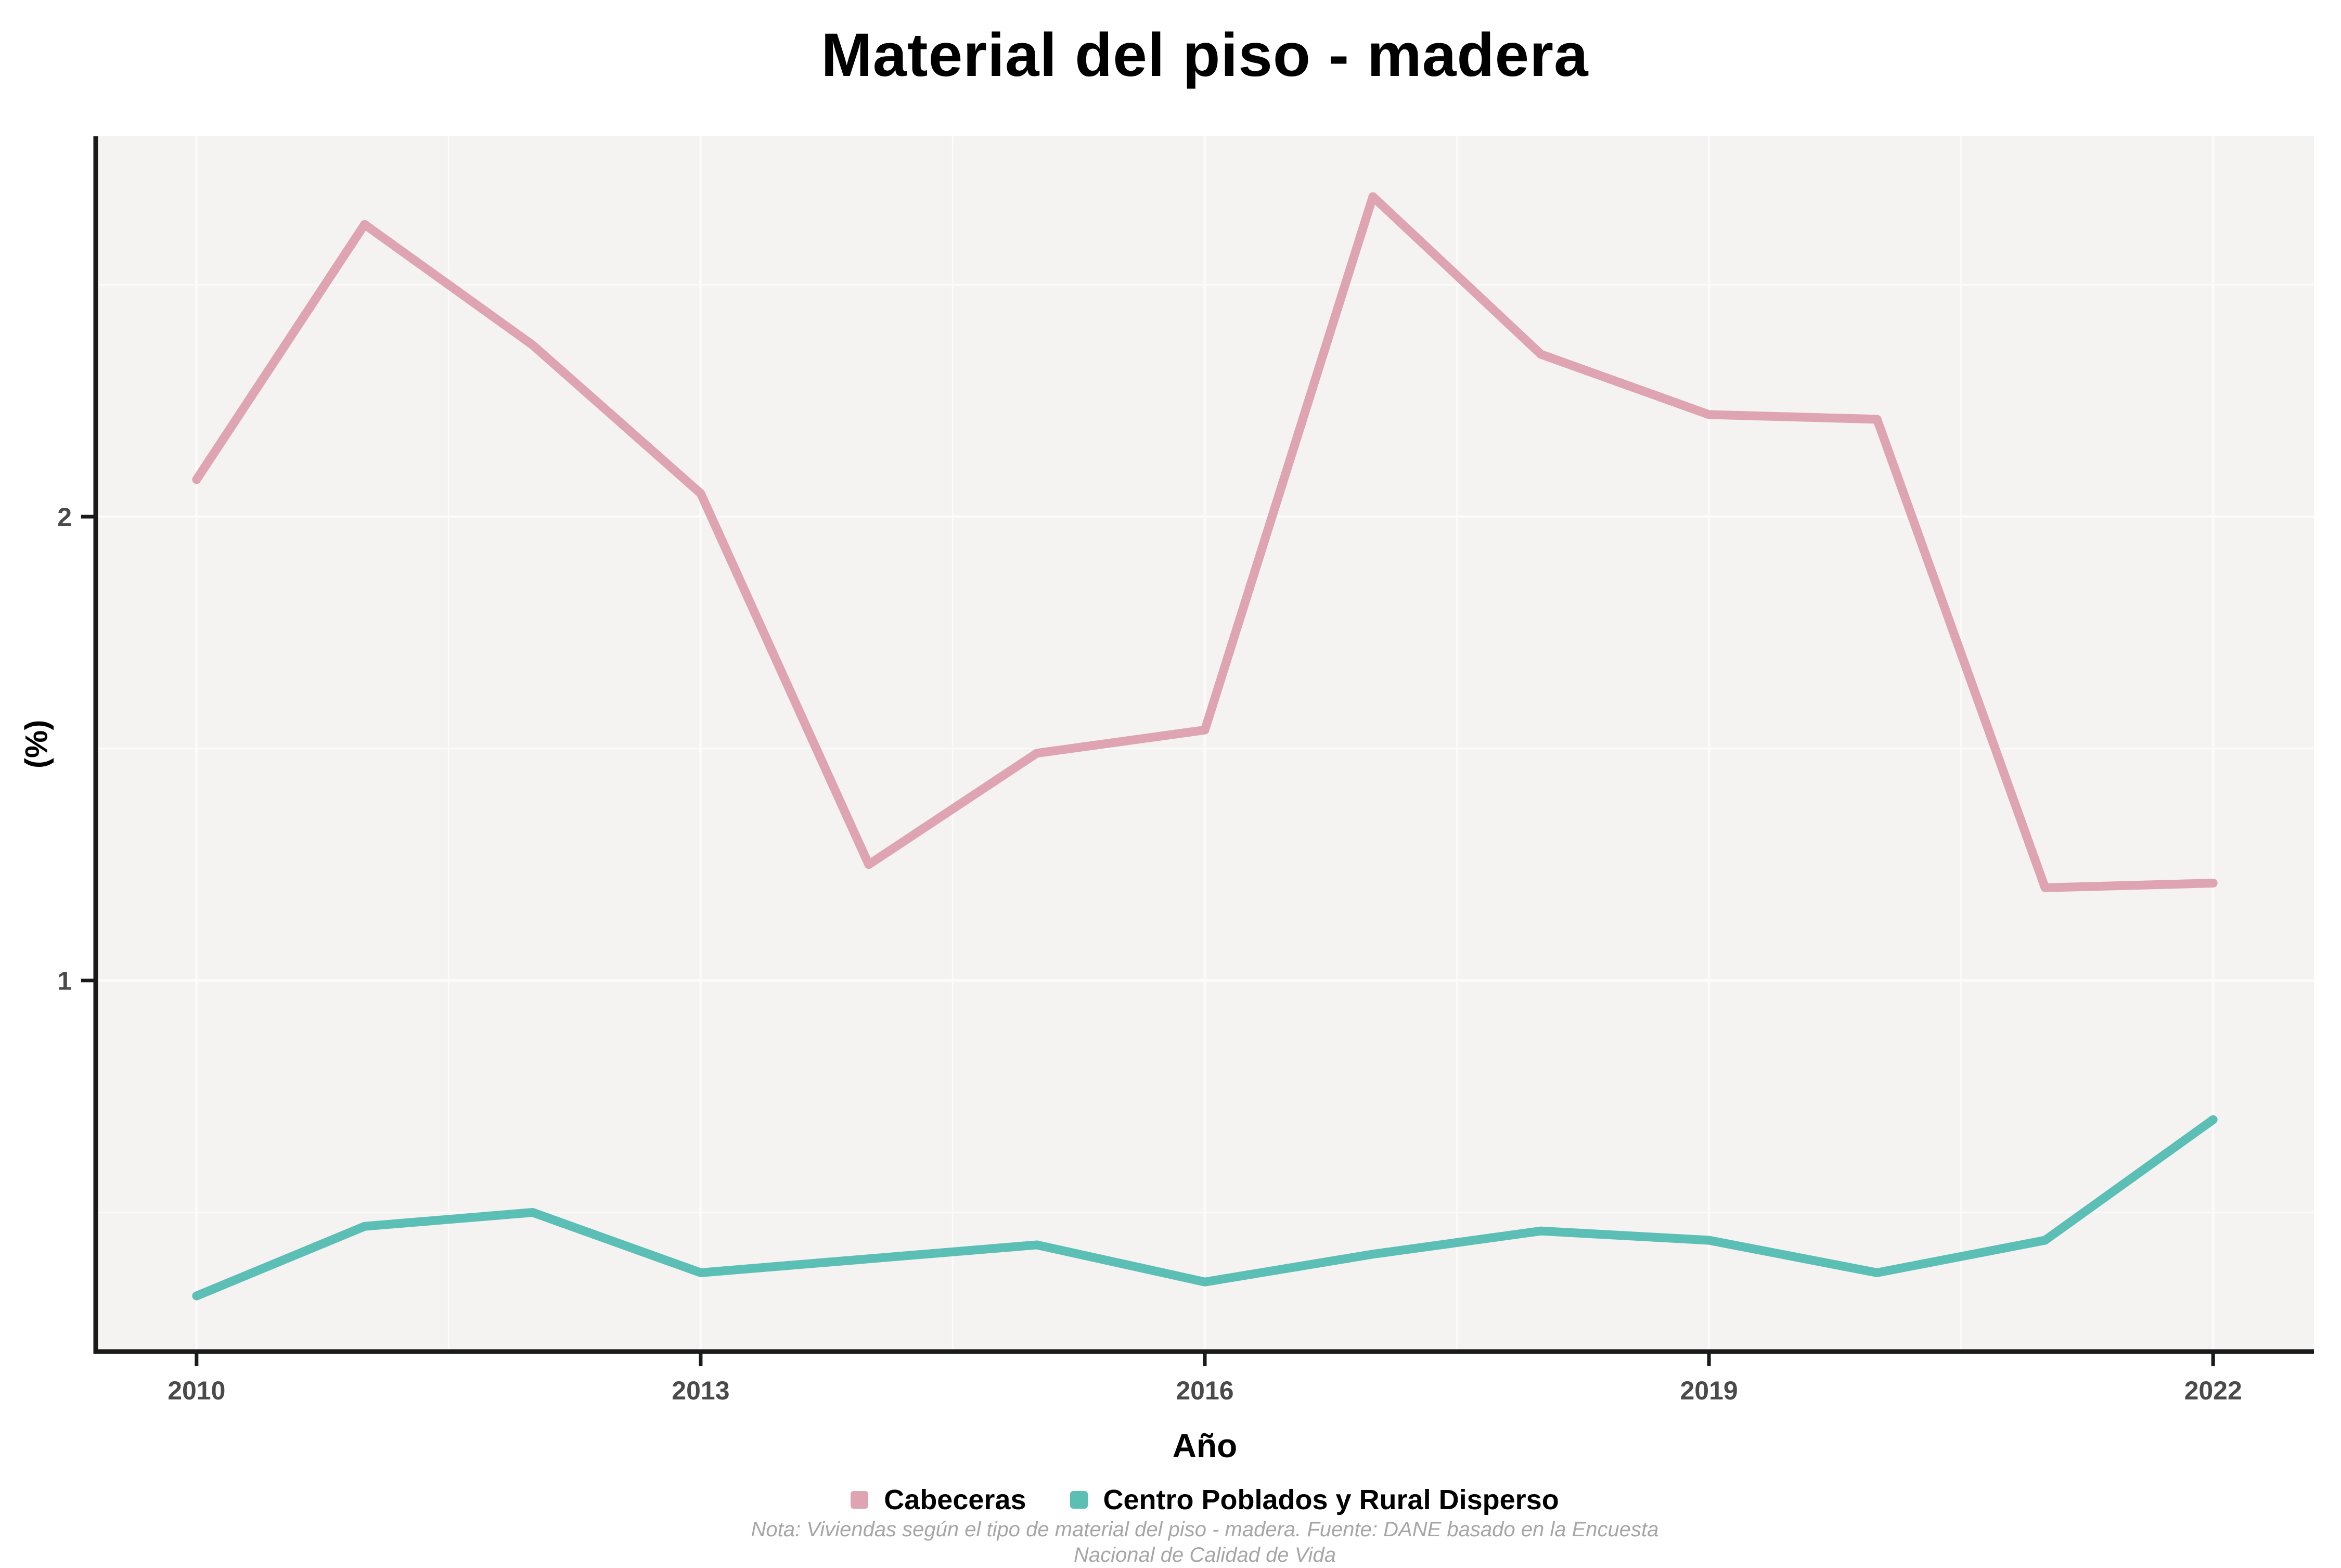 Image resolution: width=2341 pixels, height=1568 pixels. Describe the element at coordinates (955, 1499) in the screenshot. I see `legend-item-label: Cabeceras` at that location.